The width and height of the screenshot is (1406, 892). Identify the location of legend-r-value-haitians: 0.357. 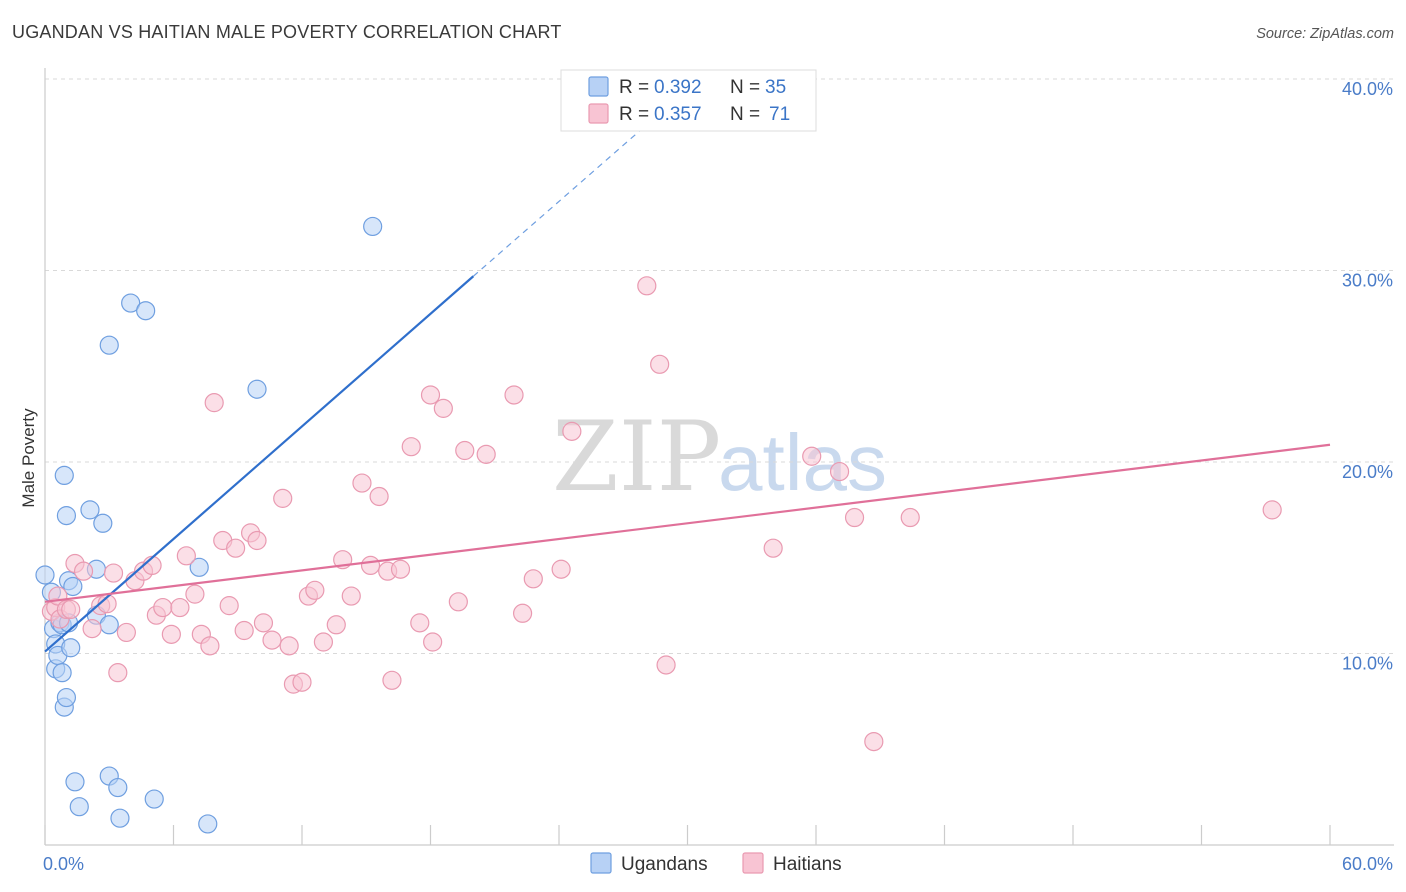
(678, 114).